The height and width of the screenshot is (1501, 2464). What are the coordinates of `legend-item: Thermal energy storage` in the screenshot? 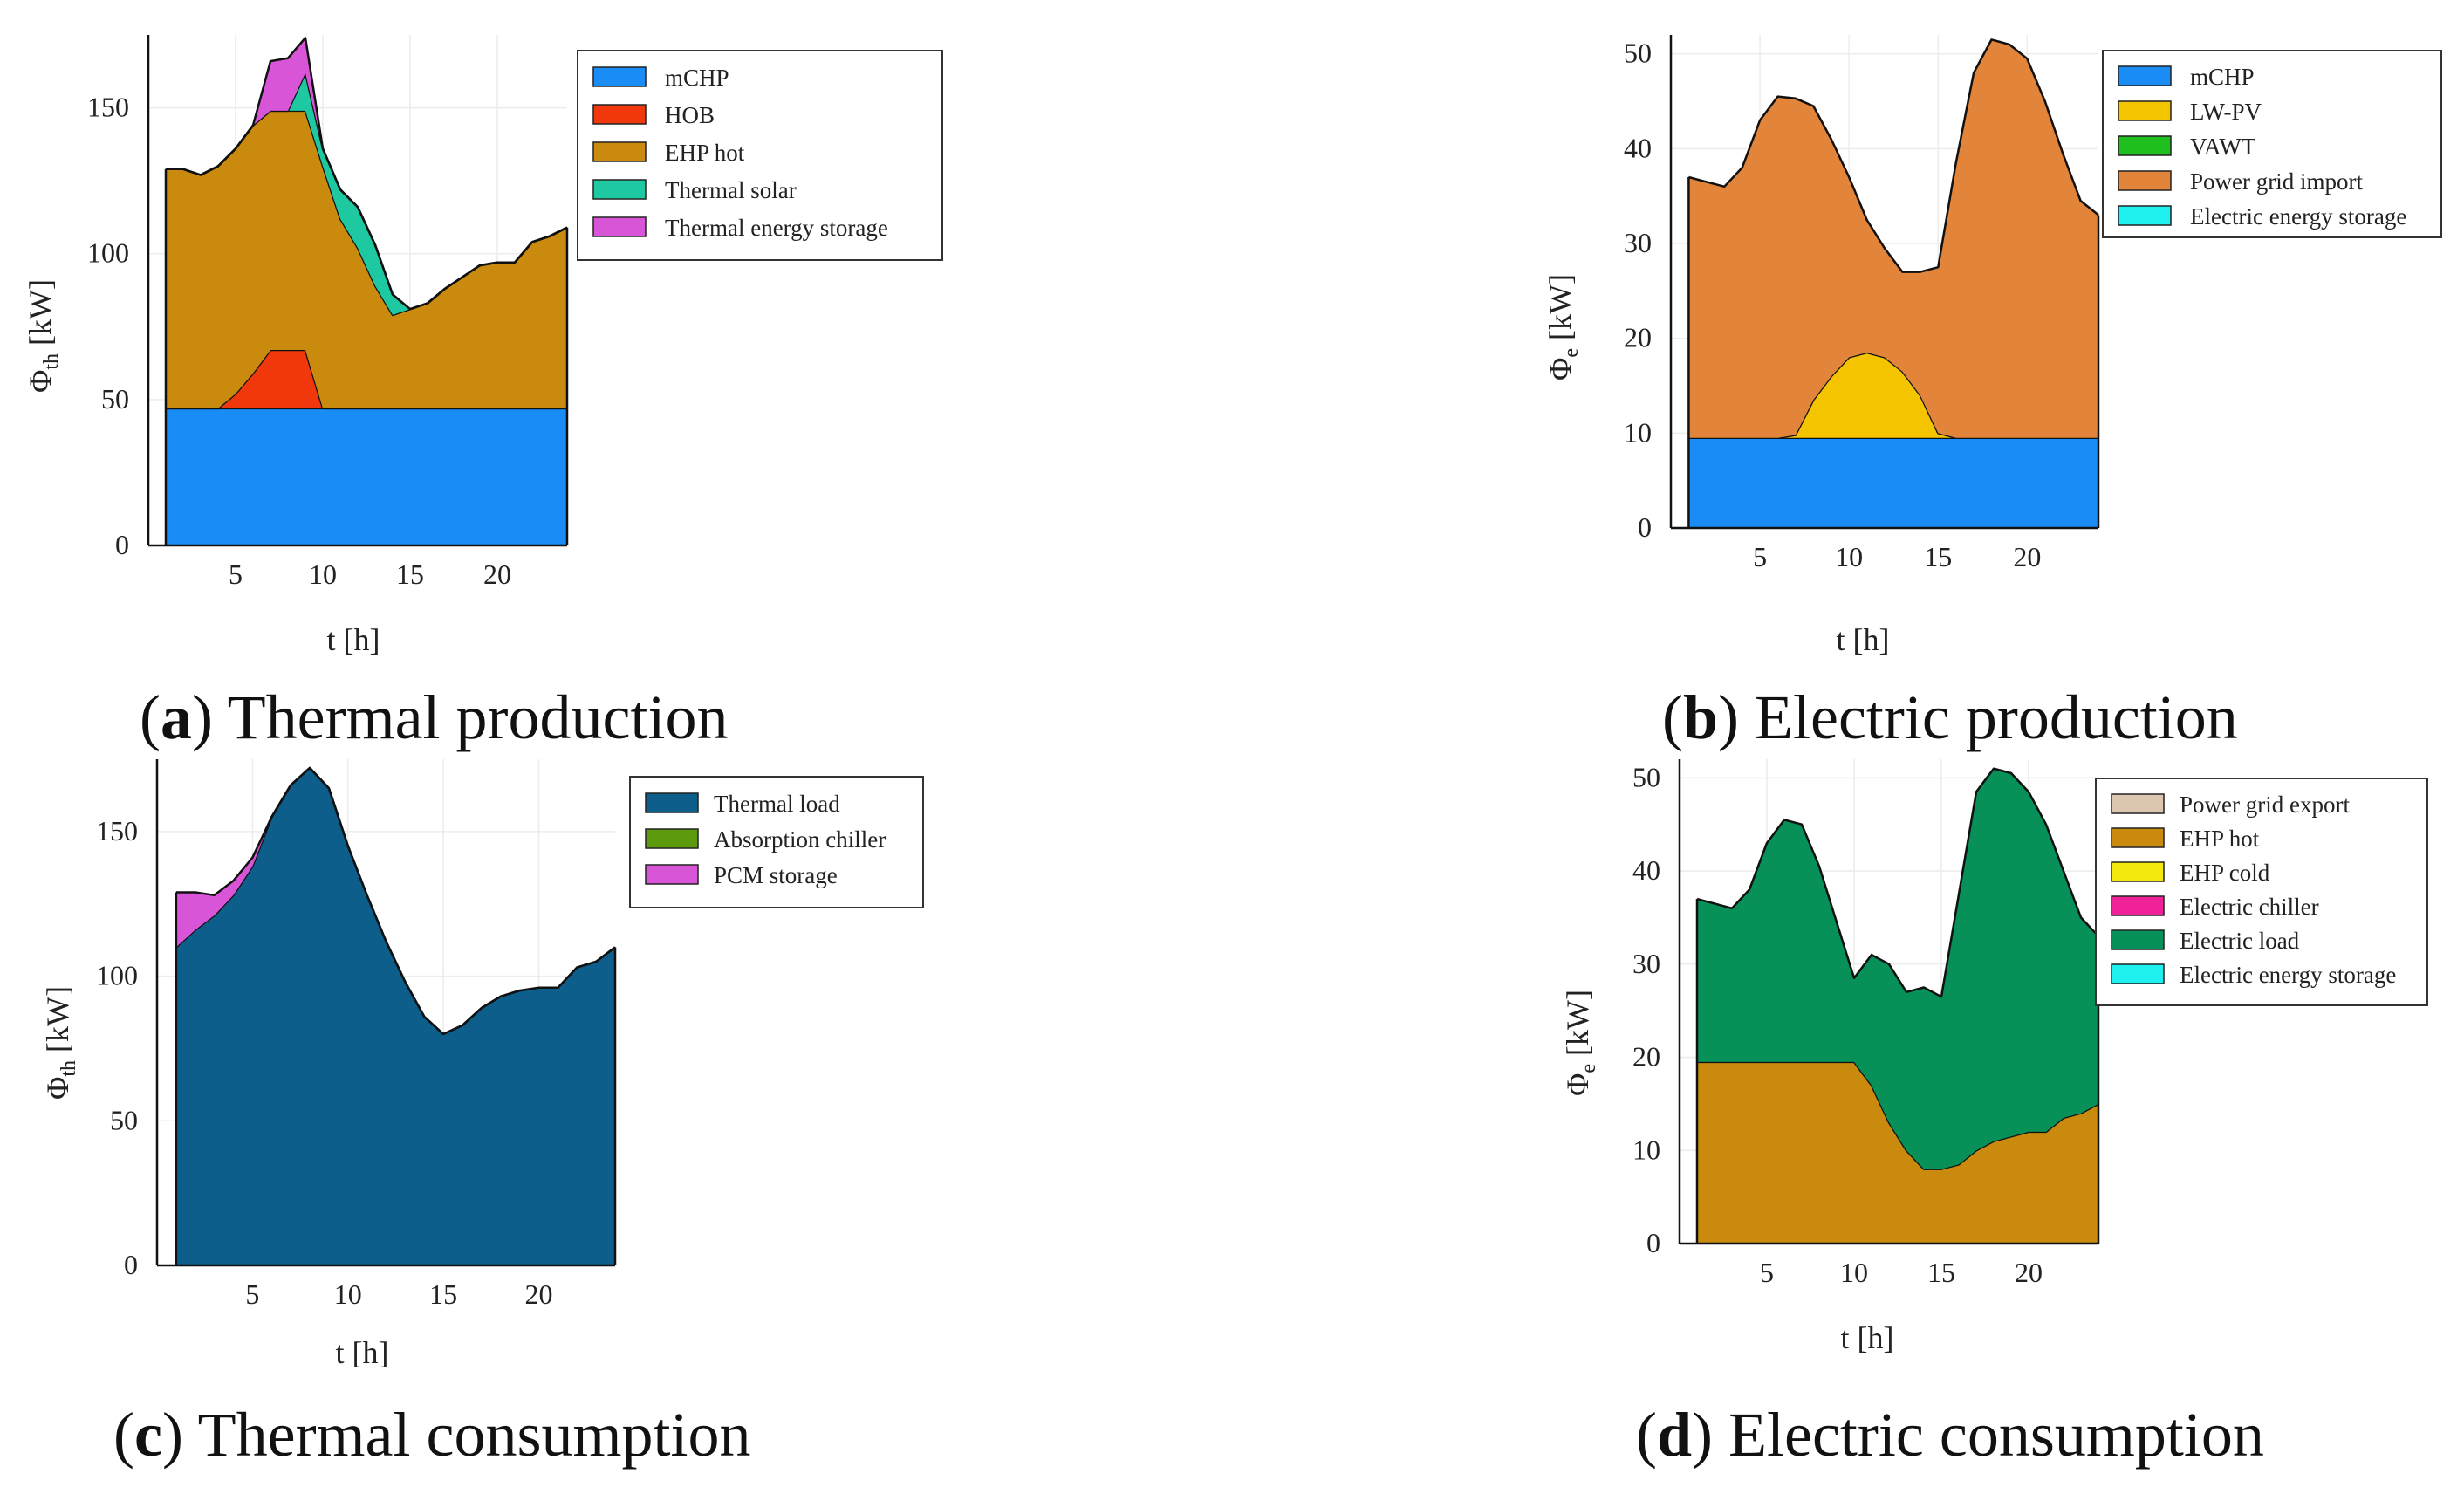 It's located at (740, 228).